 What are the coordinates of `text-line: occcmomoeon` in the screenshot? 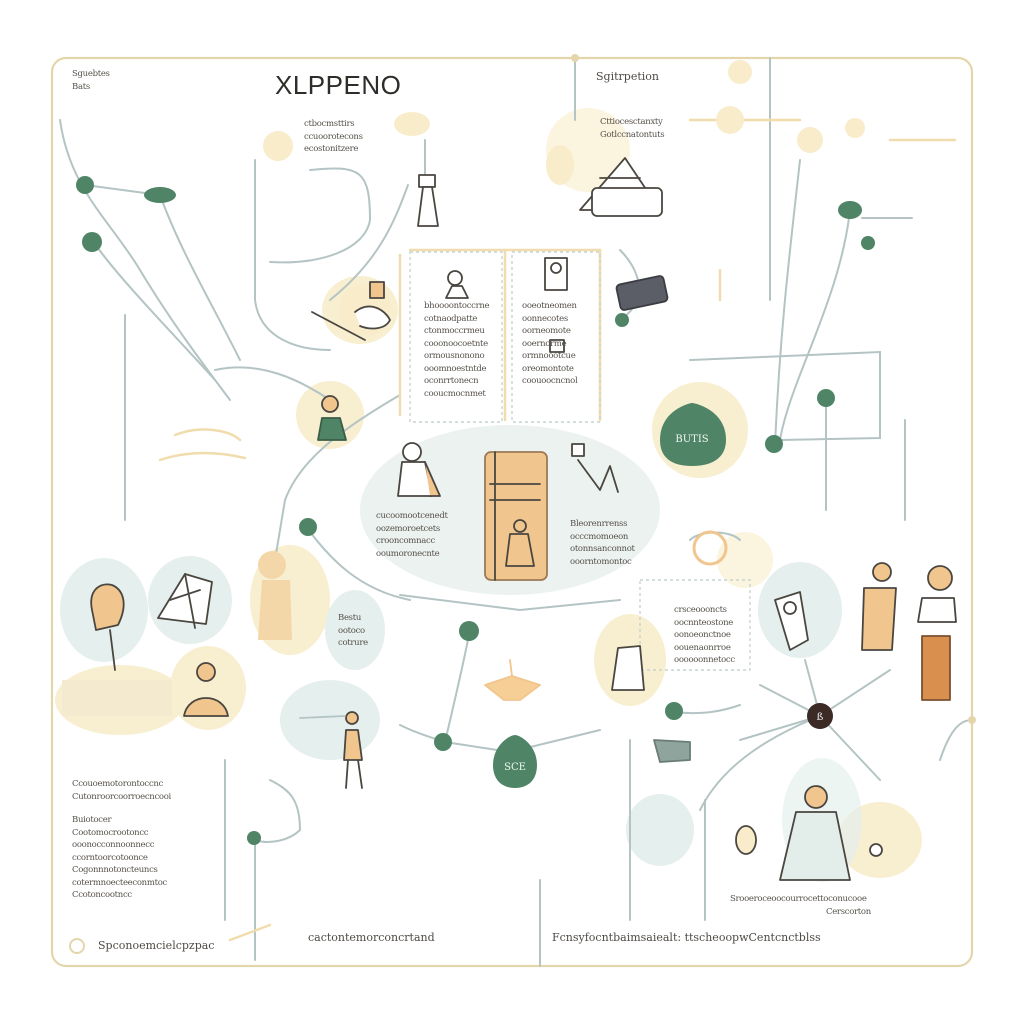 It's located at (599, 536).